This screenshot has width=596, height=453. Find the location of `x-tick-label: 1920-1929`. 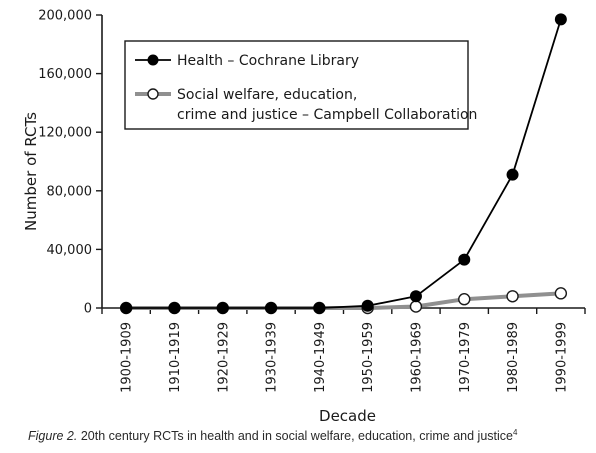

x-tick-label: 1920-1929 is located at coordinates (223, 357).